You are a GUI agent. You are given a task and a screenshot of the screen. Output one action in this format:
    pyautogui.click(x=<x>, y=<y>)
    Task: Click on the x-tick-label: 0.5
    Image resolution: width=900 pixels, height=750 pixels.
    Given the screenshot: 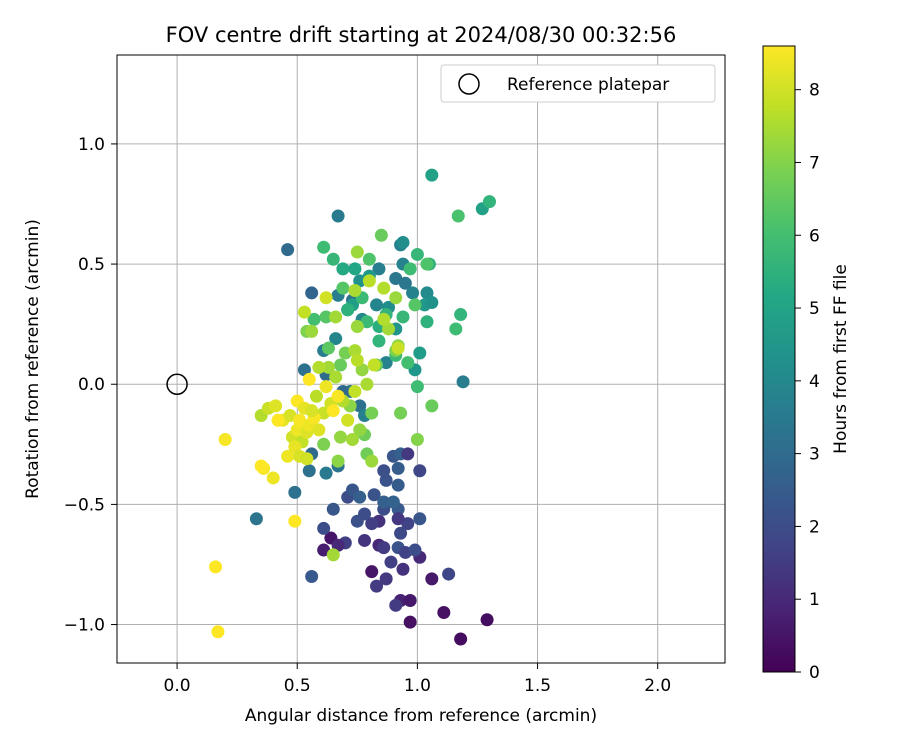 What is the action you would take?
    pyautogui.click(x=297, y=686)
    